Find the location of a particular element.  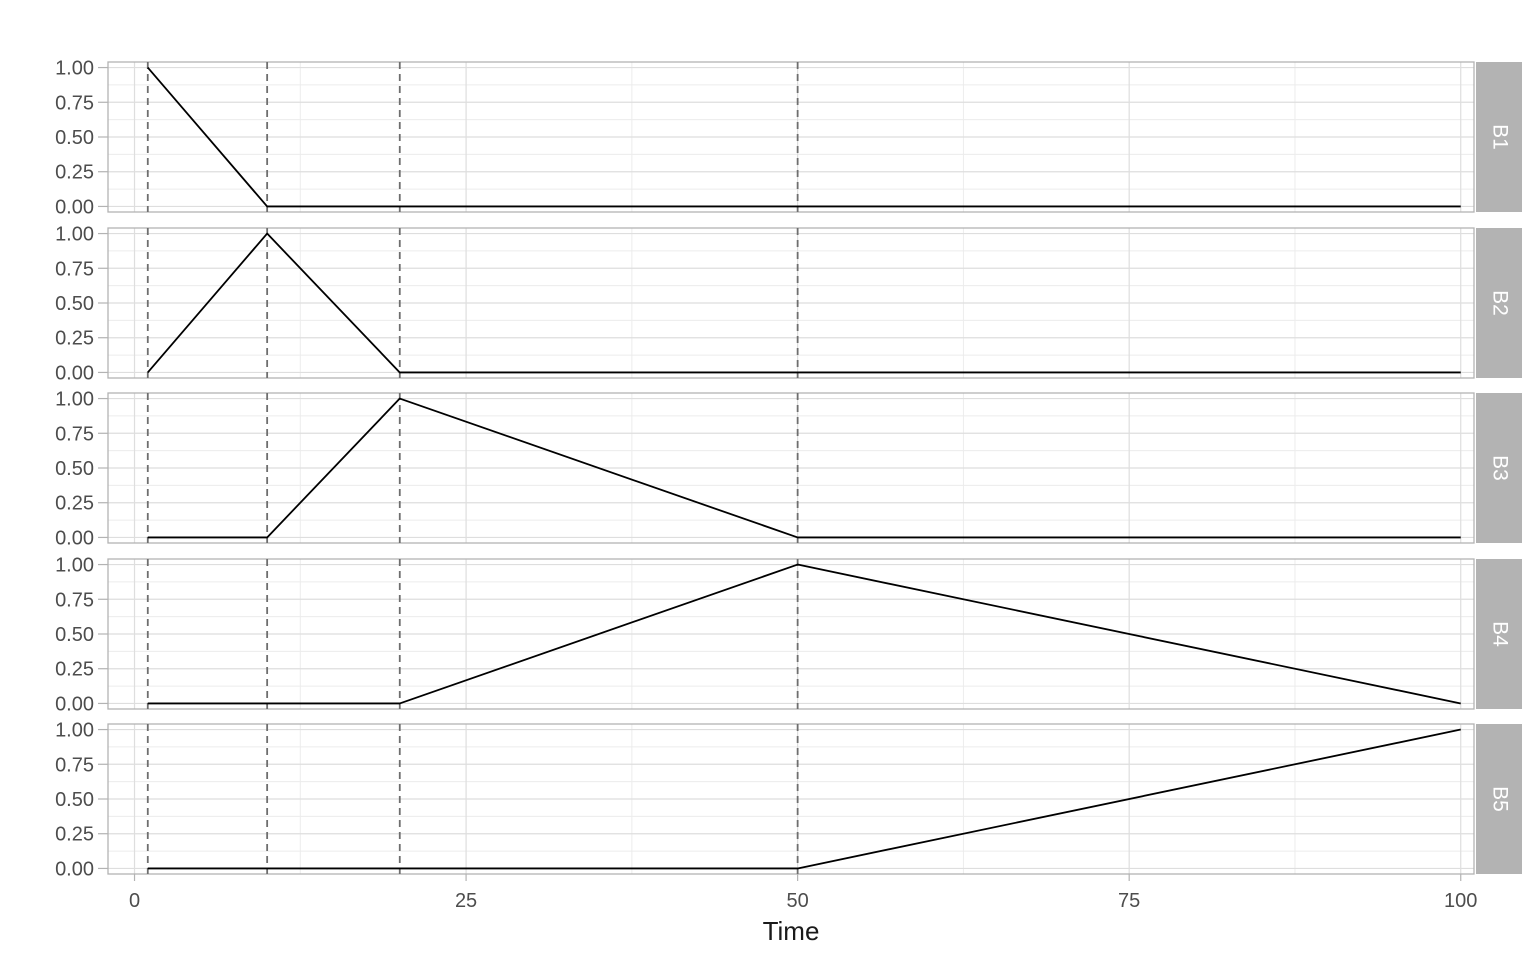

series-line-b1 is located at coordinates (804, 137).